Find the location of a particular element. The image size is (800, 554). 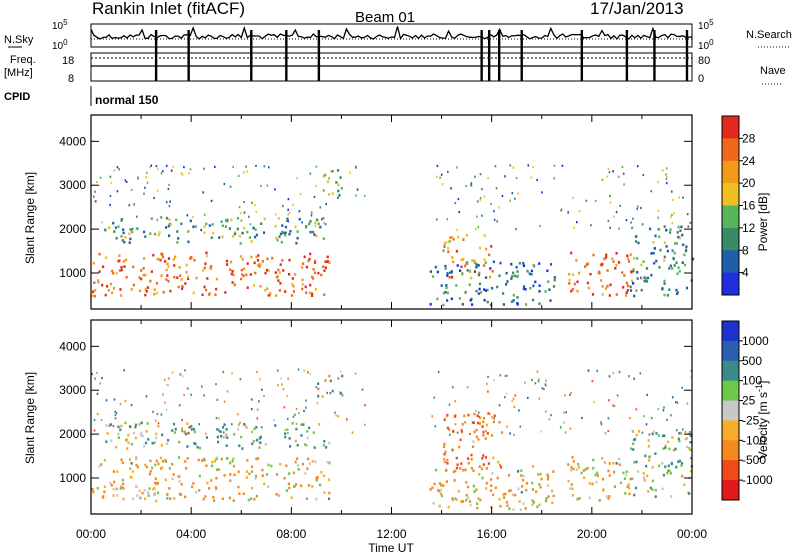

y-tick-label: 1000 is located at coordinates (72, 478).